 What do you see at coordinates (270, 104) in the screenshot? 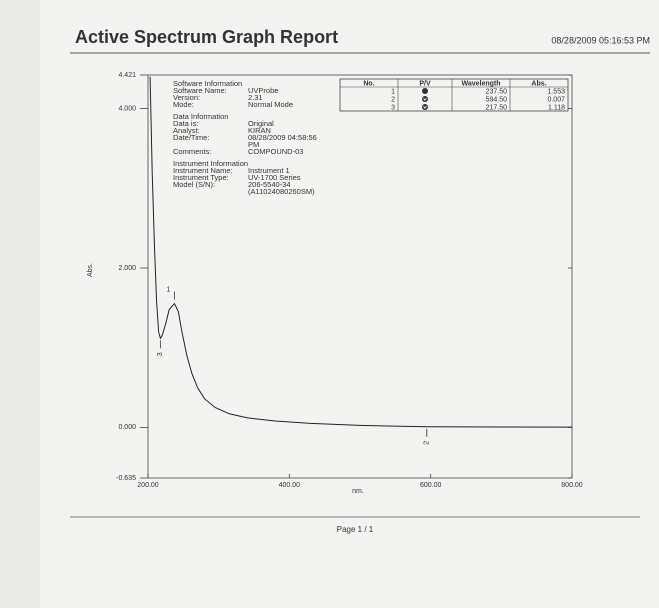
I see `info-value: Normal Mode` at bounding box center [270, 104].